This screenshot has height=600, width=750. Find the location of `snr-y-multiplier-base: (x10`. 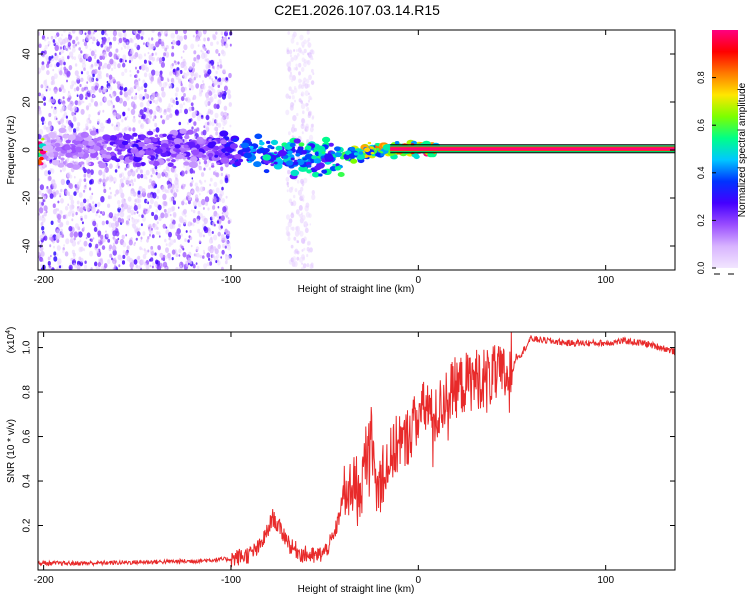

snr-y-multiplier-base: (x10 is located at coordinates (11, 343).